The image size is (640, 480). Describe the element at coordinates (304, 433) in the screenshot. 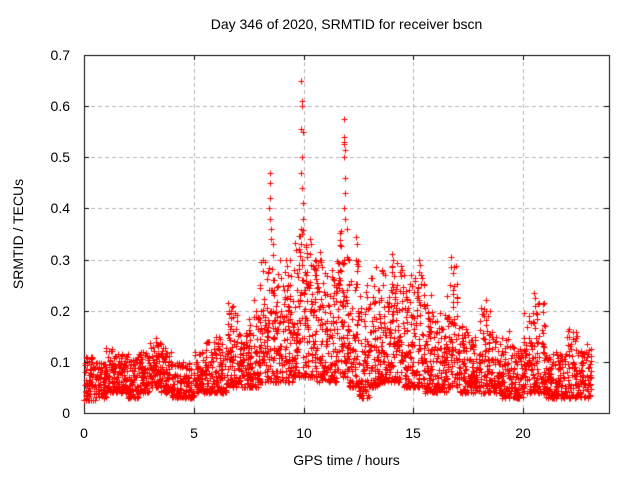

I see `x-tick-label: 10` at that location.